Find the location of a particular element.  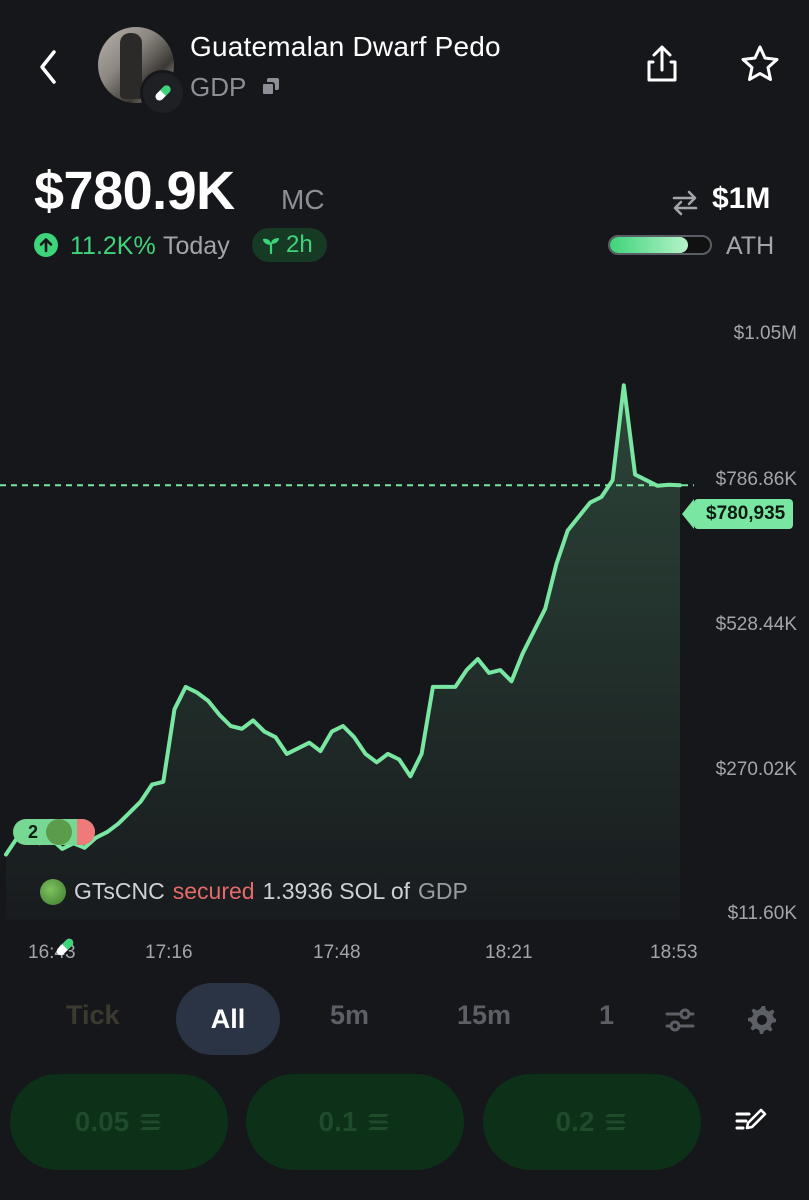

ath-progress-fill is located at coordinates (649, 245).